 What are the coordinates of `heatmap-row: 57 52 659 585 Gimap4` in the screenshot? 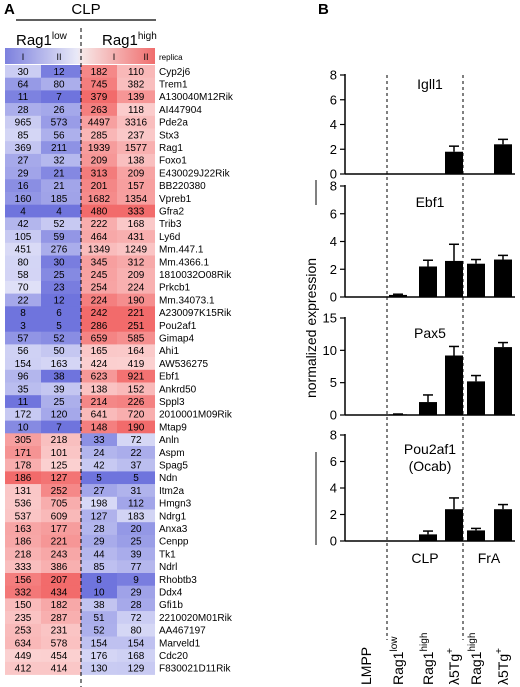 It's located at (99, 338).